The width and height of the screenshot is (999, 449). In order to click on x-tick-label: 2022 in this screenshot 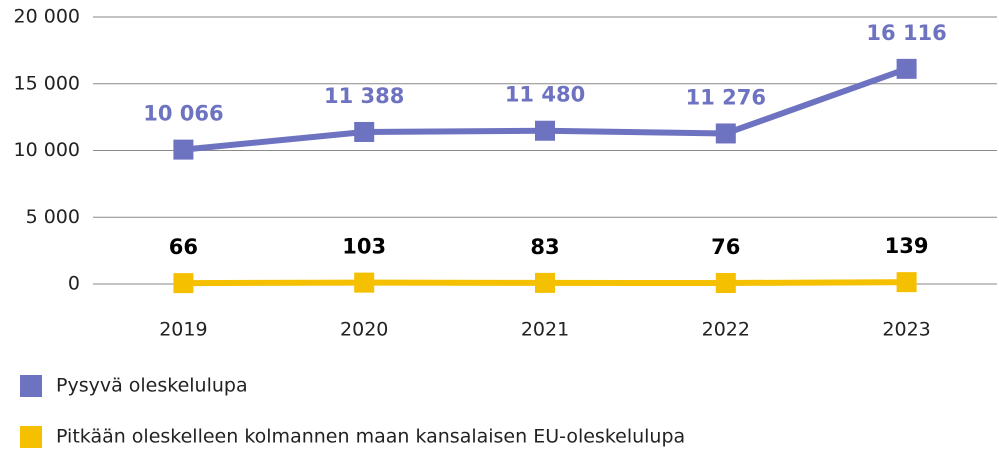, I will do `click(726, 330)`.